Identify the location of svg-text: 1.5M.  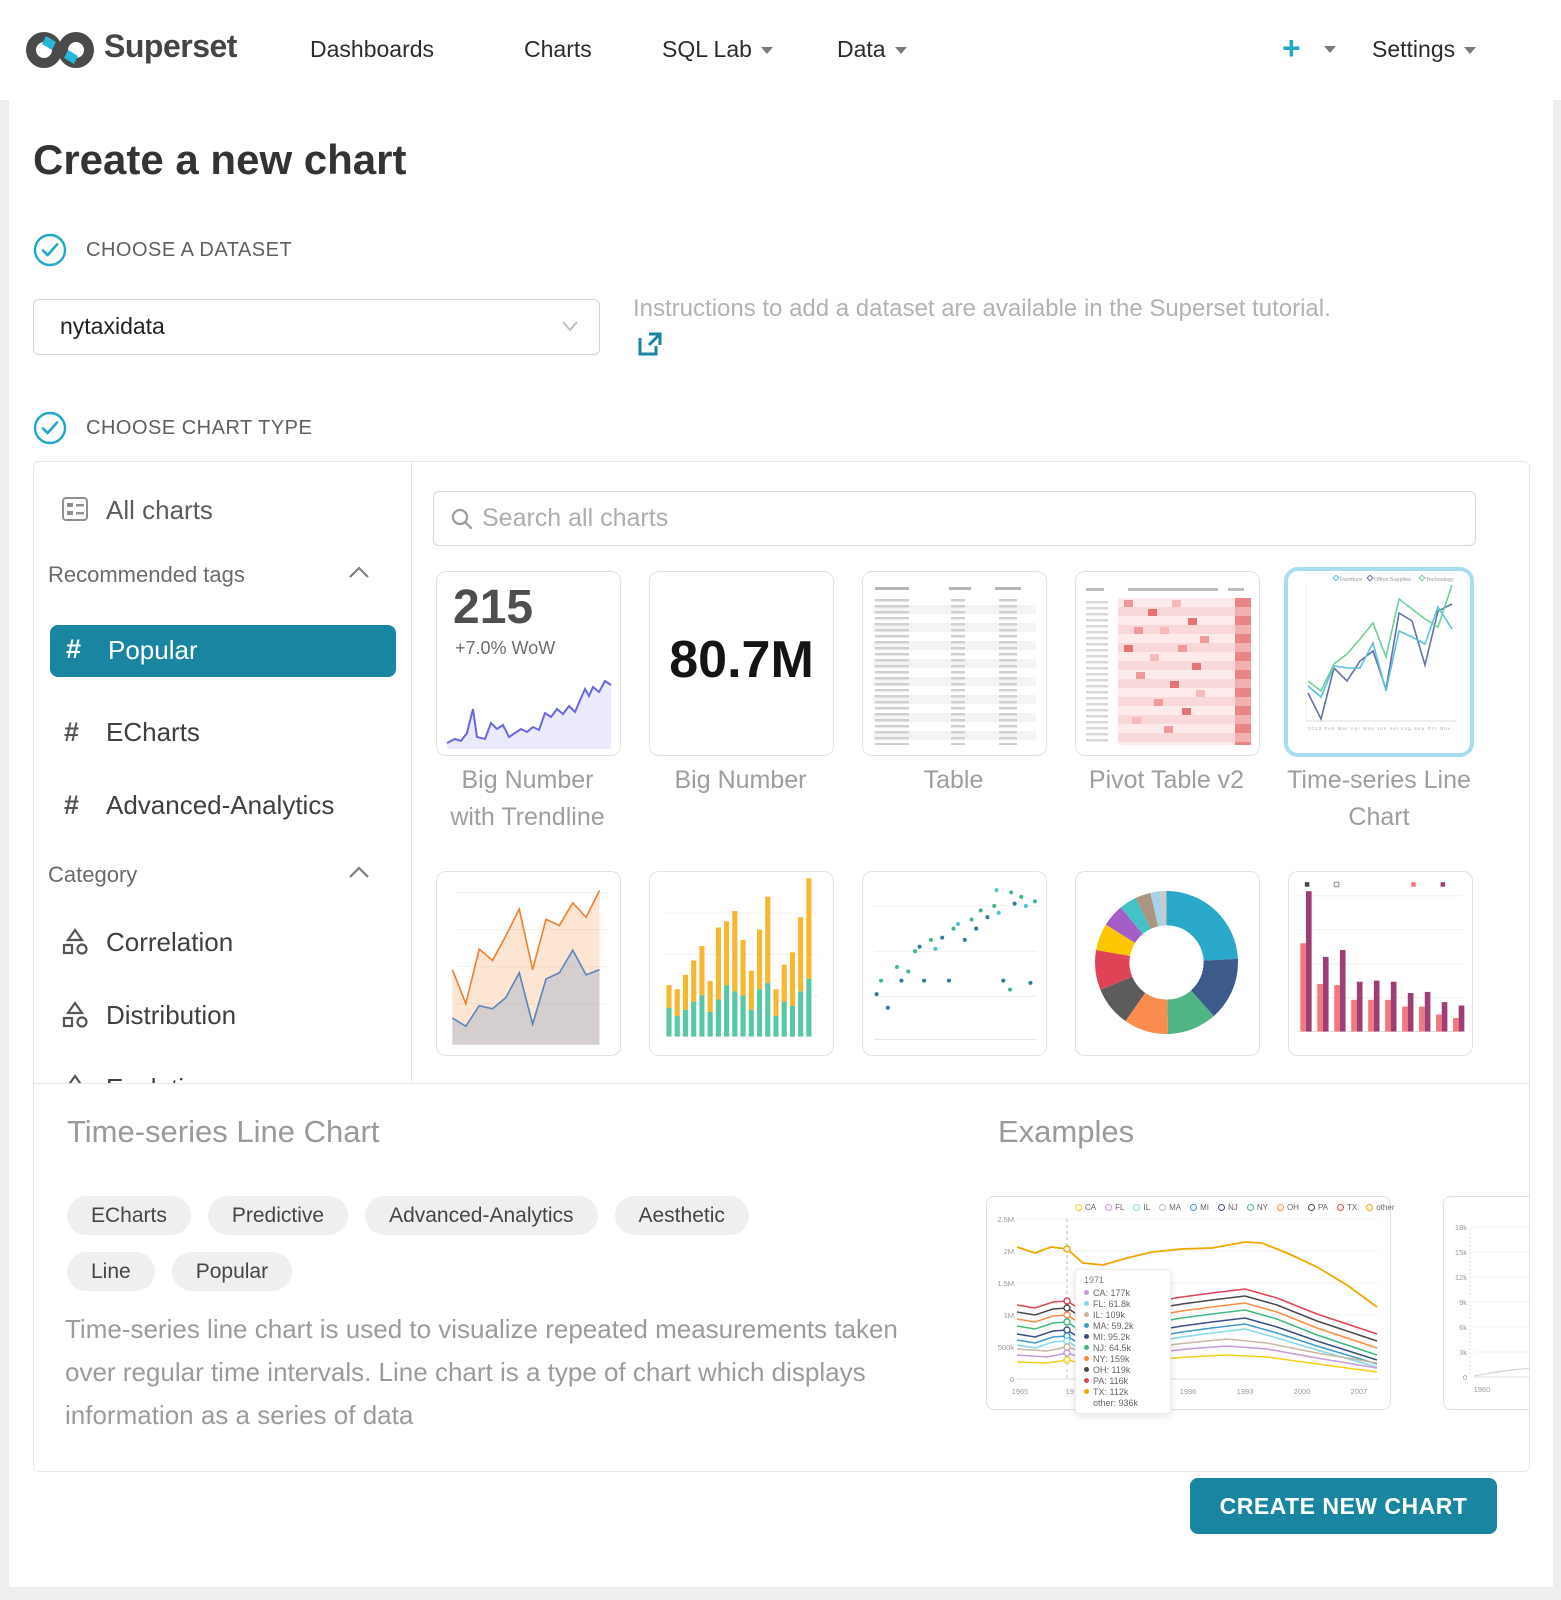
(1005, 1283).